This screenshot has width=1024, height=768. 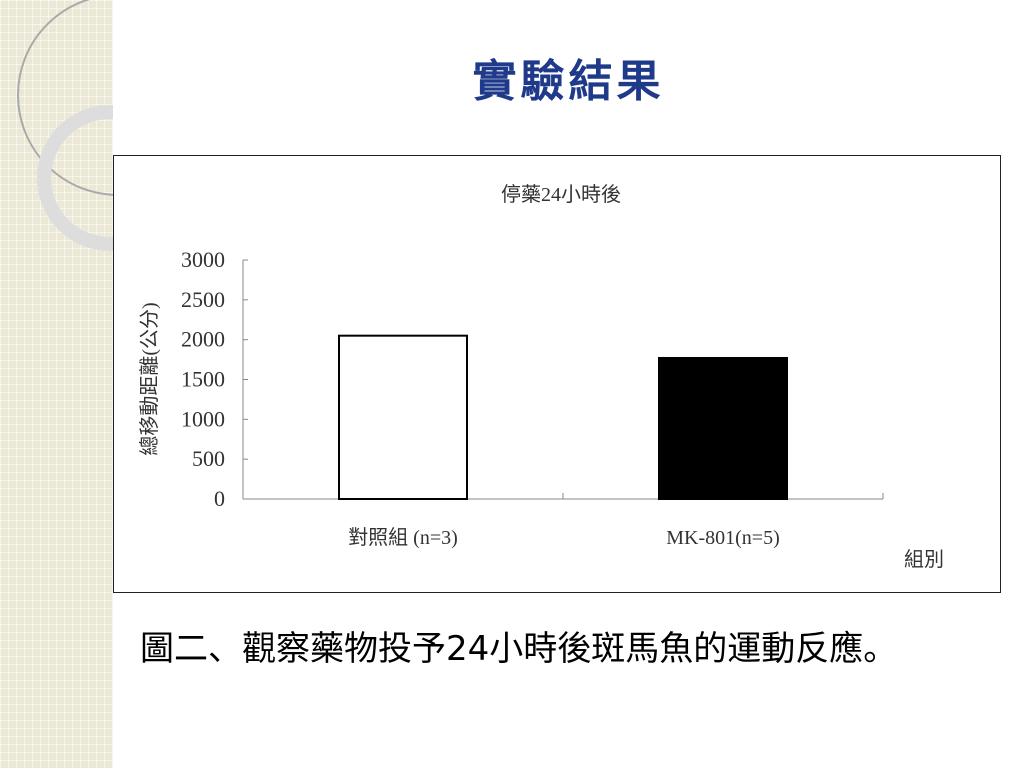 I want to click on chart-title: 停藥24小時後, so click(x=561, y=194).